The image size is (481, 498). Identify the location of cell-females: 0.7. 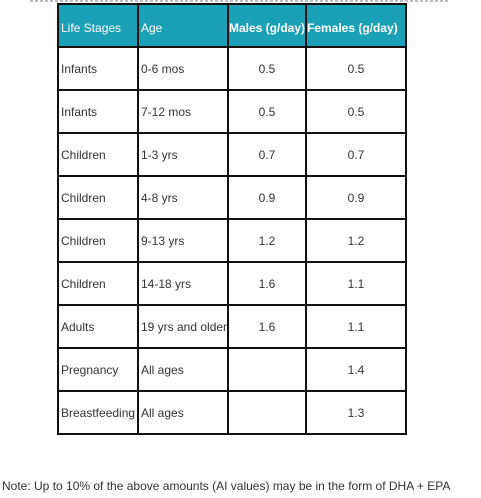
(356, 154).